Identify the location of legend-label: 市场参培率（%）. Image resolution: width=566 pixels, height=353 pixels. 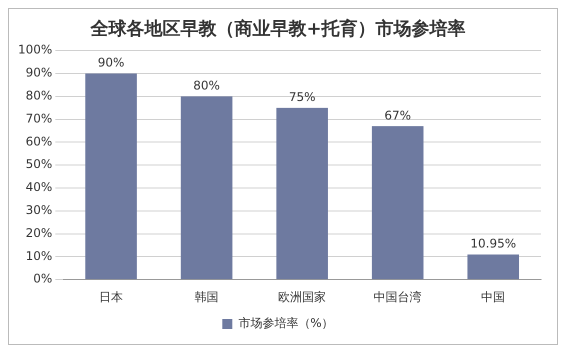
(286, 323).